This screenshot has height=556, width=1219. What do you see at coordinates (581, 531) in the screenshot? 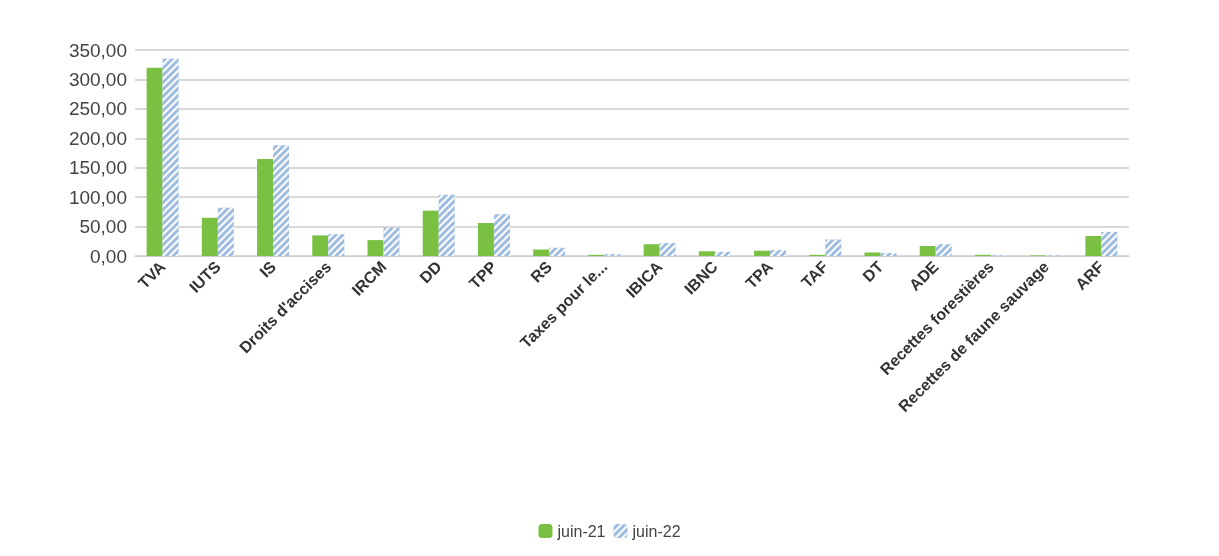
I see `legend-label: juin-21` at bounding box center [581, 531].